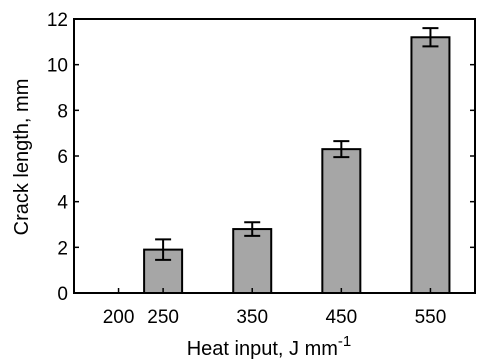 The width and height of the screenshot is (478, 363). Describe the element at coordinates (163, 317) in the screenshot. I see `x-tick-label: 250` at that location.